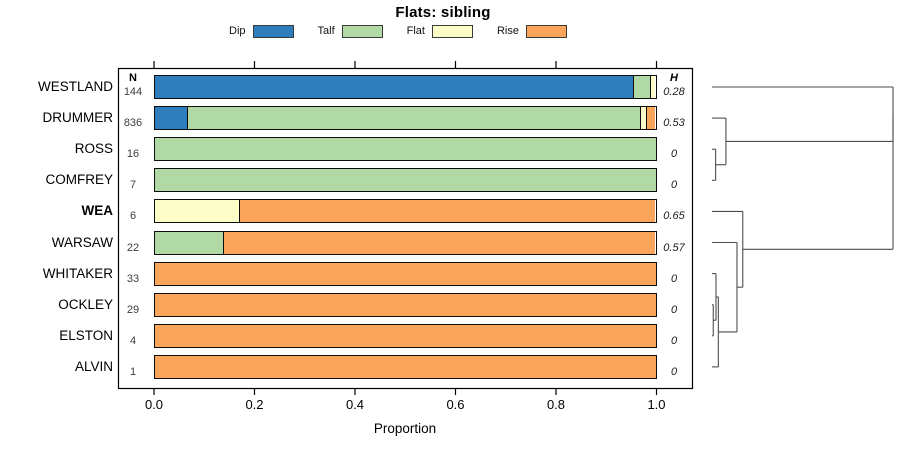 Image resolution: width=900 pixels, height=460 pixels. I want to click on stacked-bar-whitaker, so click(405, 273).